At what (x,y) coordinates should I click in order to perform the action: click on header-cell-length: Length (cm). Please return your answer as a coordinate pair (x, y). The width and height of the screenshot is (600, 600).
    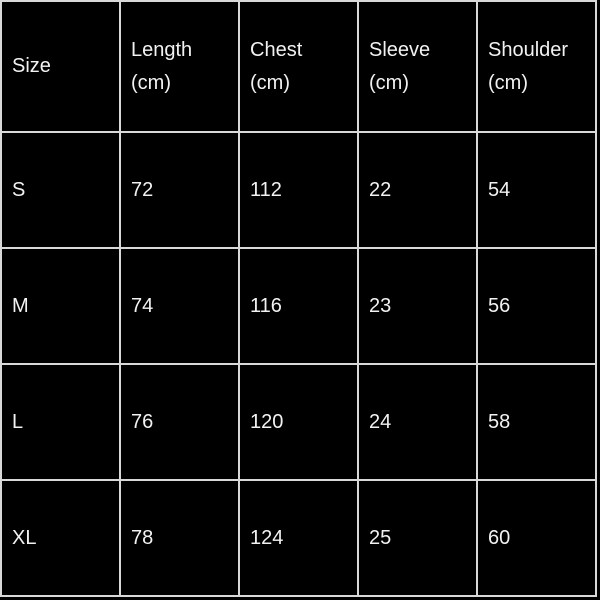
    Looking at the image, I should click on (179, 66).